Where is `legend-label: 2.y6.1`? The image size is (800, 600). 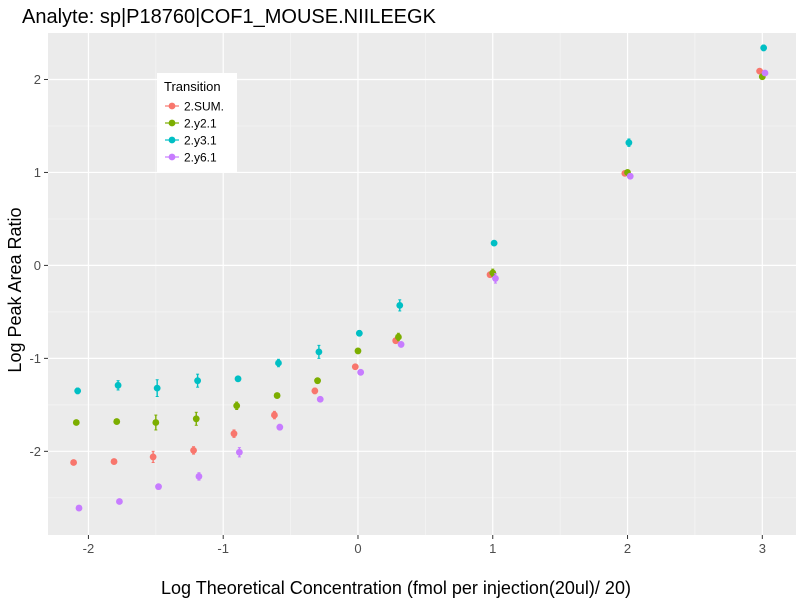 legend-label: 2.y6.1 is located at coordinates (200, 158).